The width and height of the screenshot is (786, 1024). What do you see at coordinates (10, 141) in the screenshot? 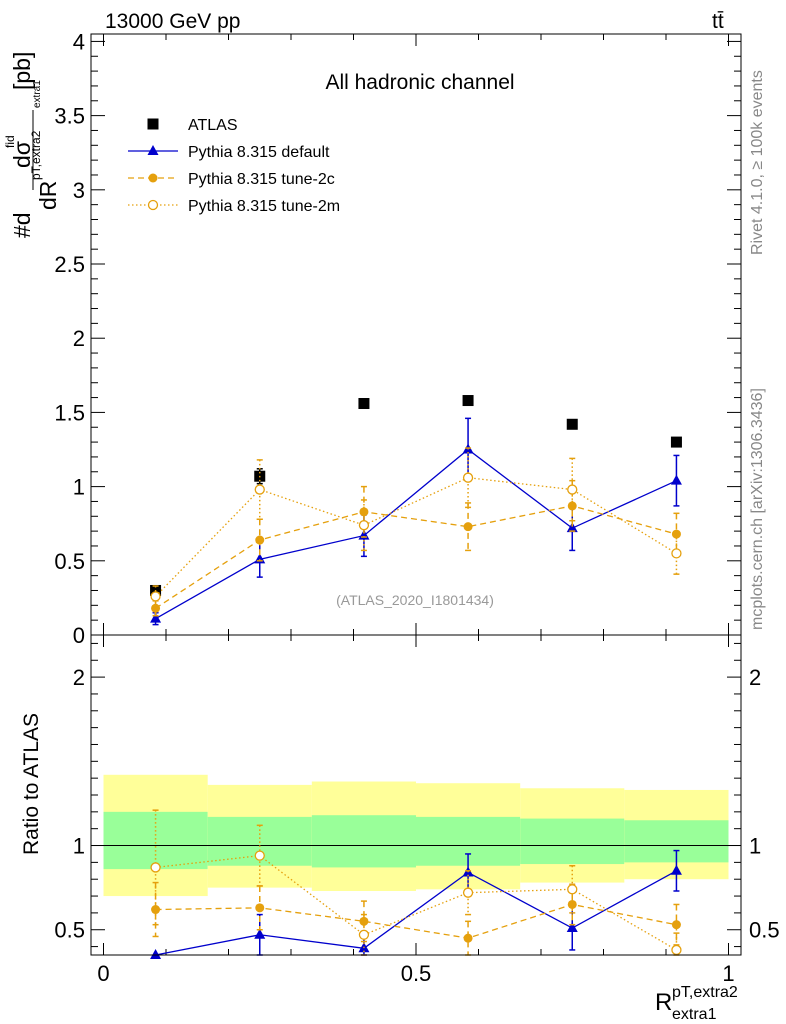
I see `main-ylabel-numerator-sup: fid` at bounding box center [10, 141].